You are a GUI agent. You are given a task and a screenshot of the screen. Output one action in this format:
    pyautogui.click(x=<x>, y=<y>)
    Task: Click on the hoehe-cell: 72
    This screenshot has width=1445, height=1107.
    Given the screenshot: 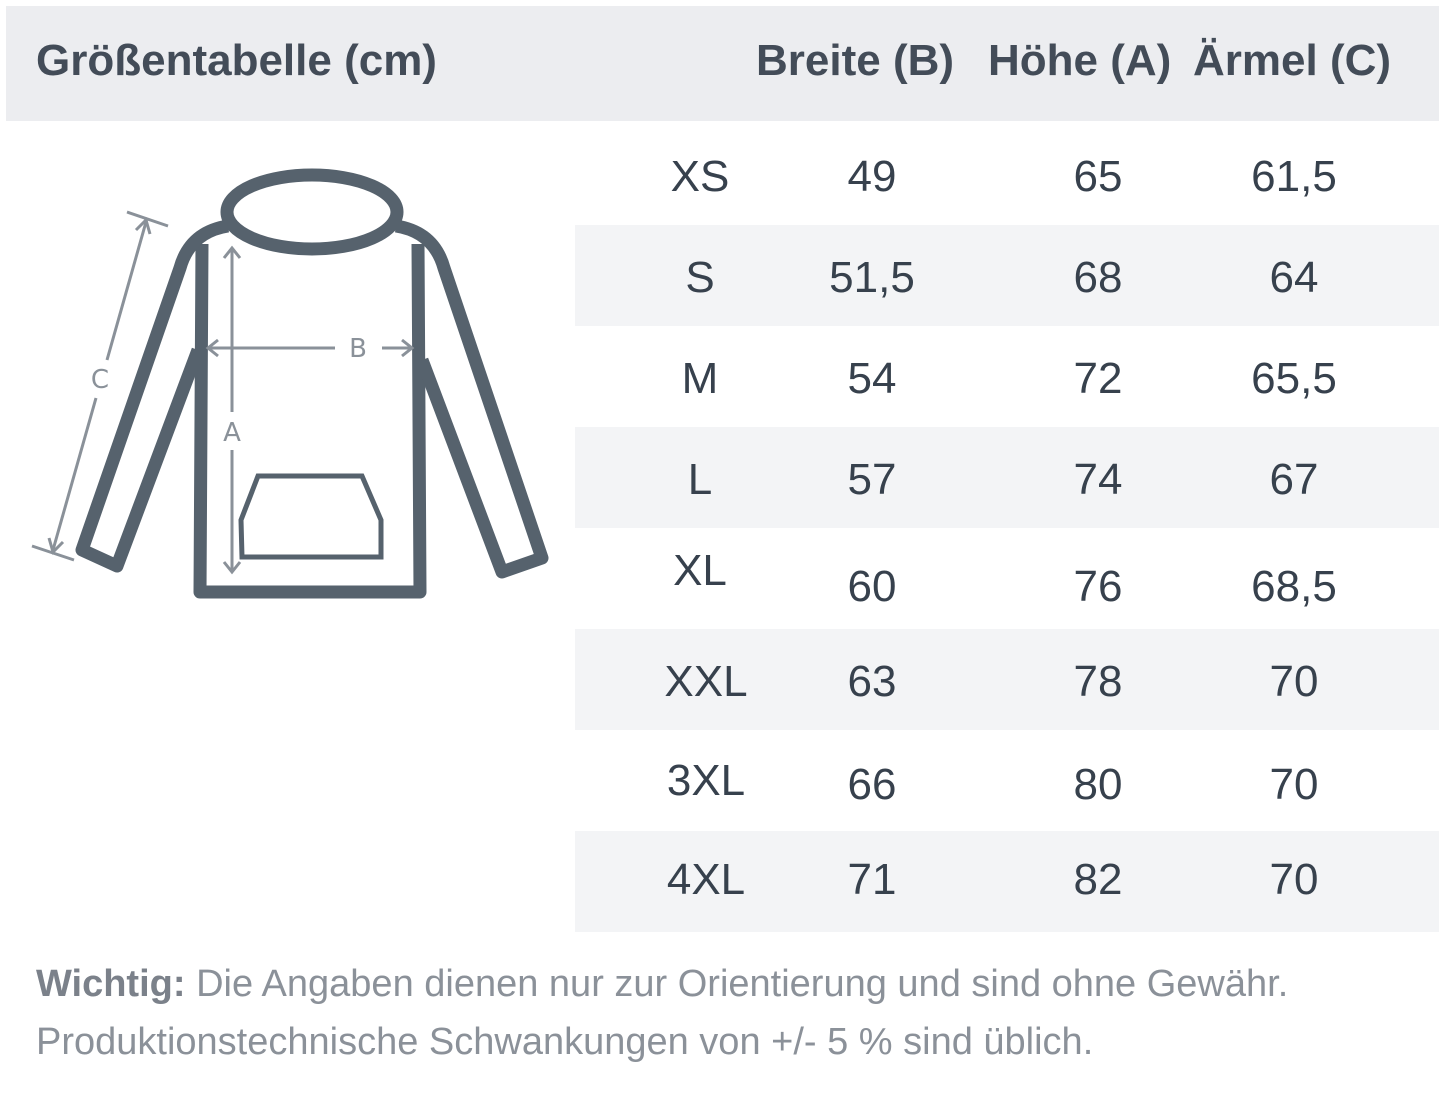 What is the action you would take?
    pyautogui.click(x=1098, y=378)
    